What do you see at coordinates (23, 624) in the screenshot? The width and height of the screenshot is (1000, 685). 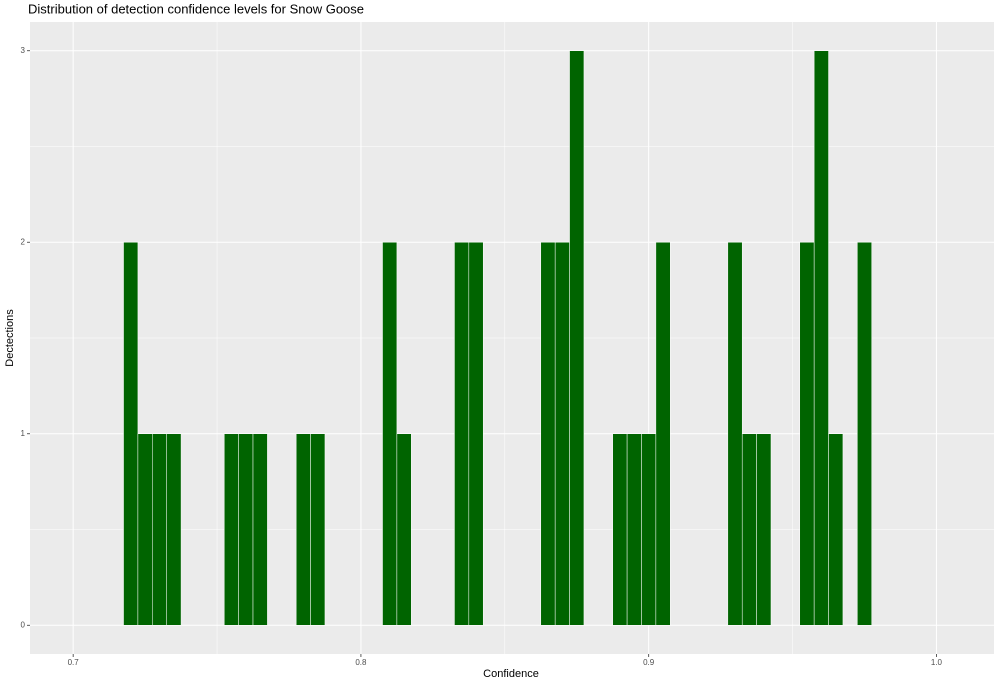 I see `y-tick-label: 0` at bounding box center [23, 624].